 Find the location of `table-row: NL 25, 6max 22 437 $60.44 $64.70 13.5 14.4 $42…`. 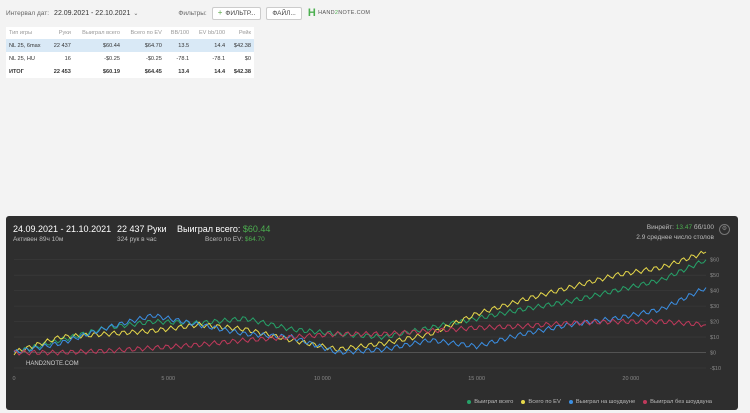

table-row: NL 25, 6max 22 437 $60.44 $64.70 13.5 14.4 $42… is located at coordinates (130, 45).